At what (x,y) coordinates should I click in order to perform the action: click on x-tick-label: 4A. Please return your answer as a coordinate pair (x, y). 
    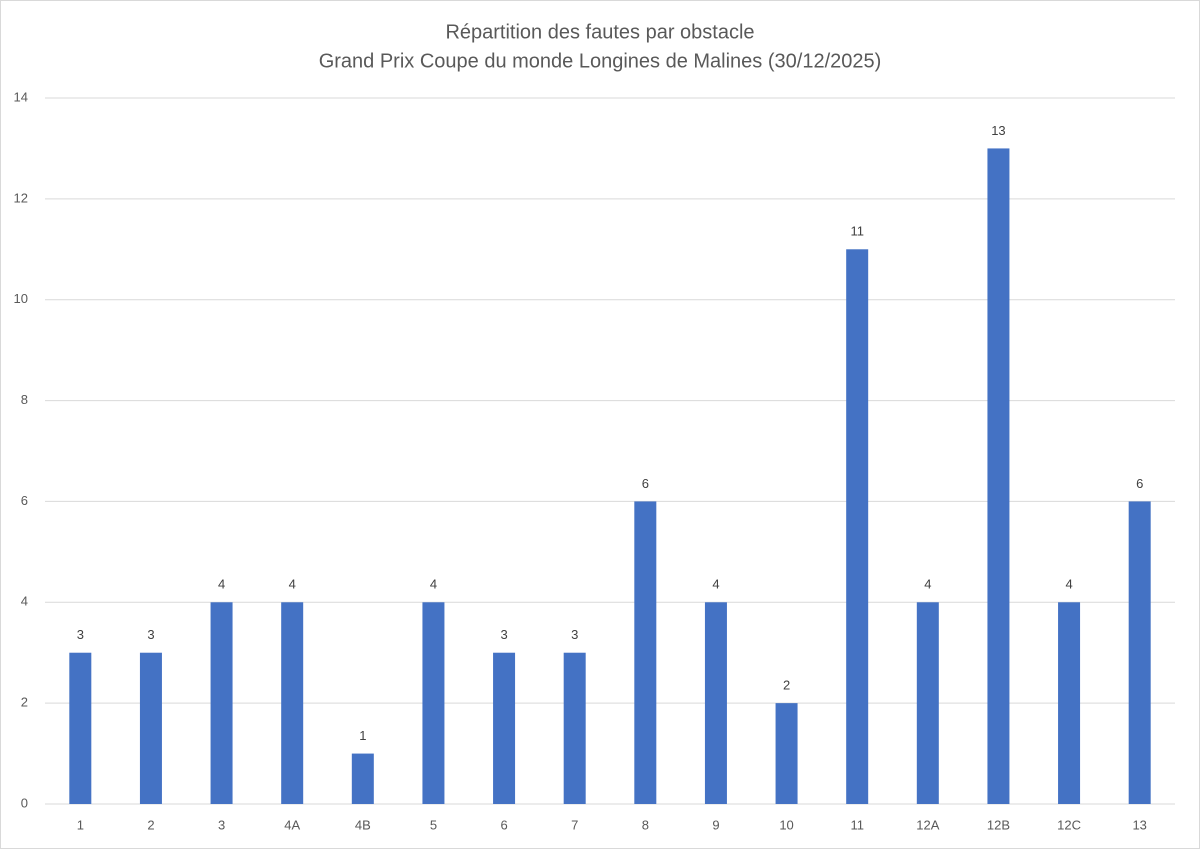
    Looking at the image, I should click on (292, 824).